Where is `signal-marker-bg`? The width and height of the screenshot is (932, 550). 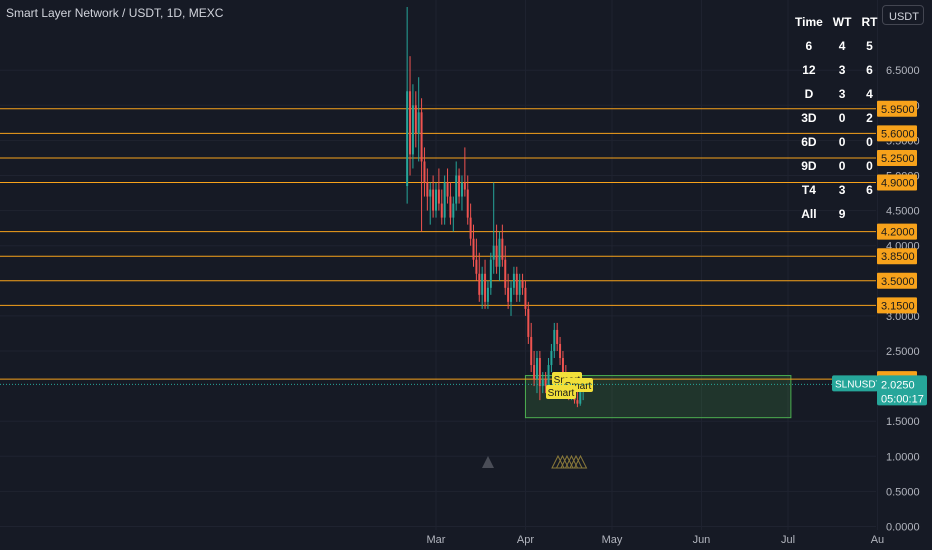
signal-marker-bg is located at coordinates (561, 392).